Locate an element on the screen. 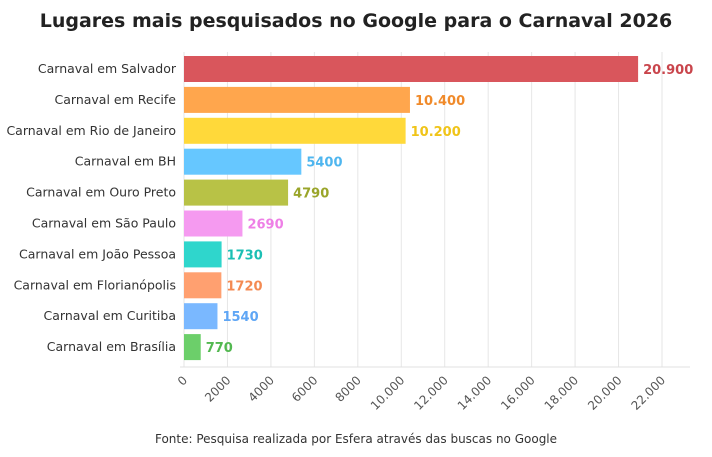  data-label: 5400 is located at coordinates (324, 163).